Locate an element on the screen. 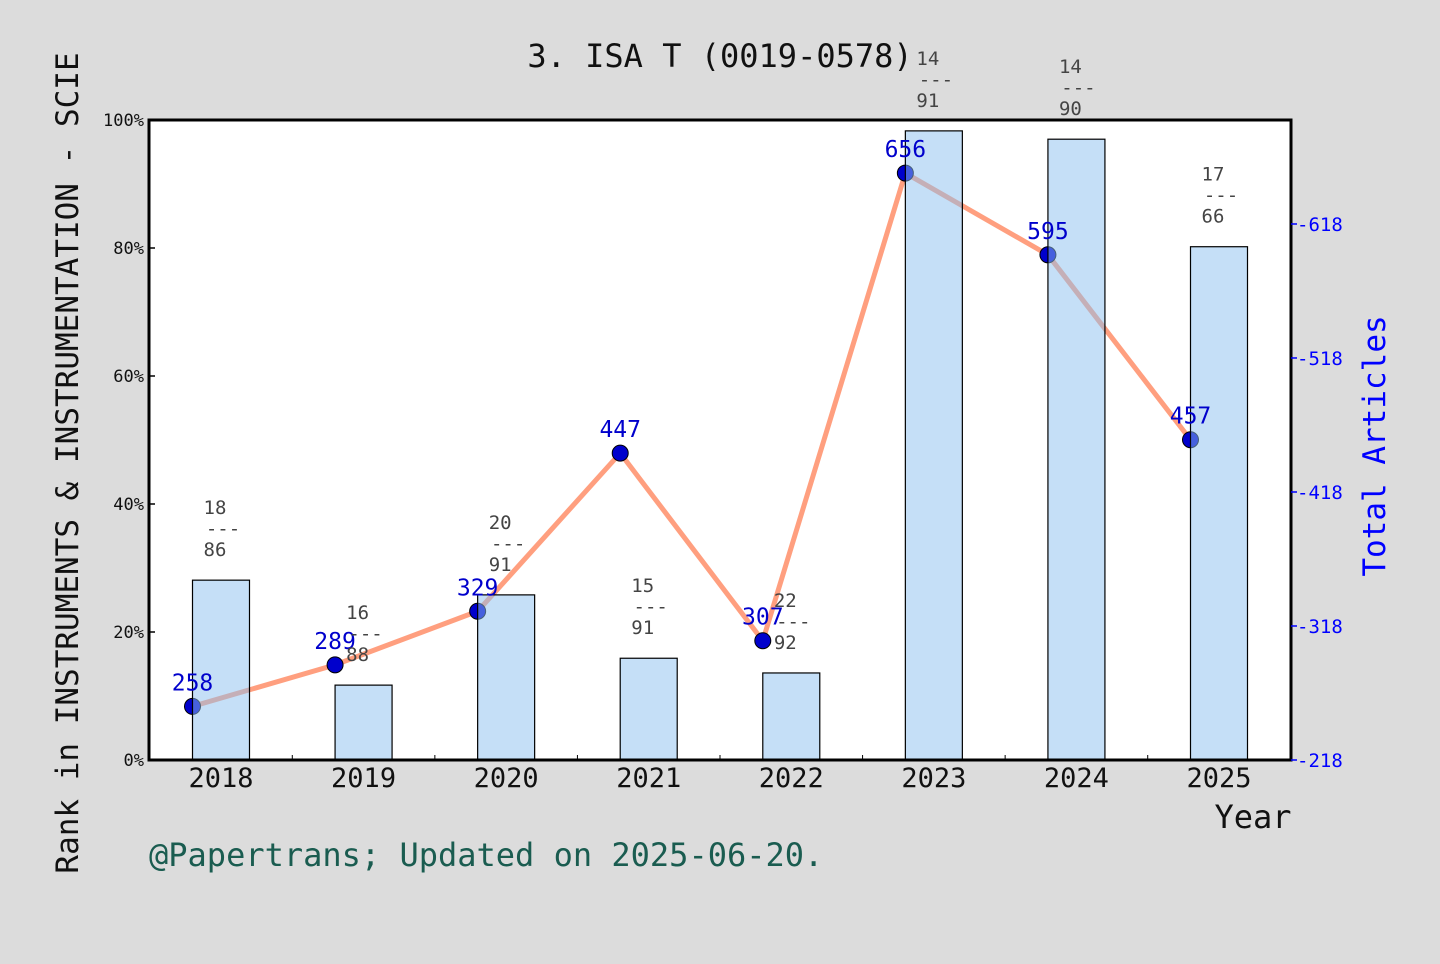 The image size is (1440, 964). bar-2023 is located at coordinates (933, 445).